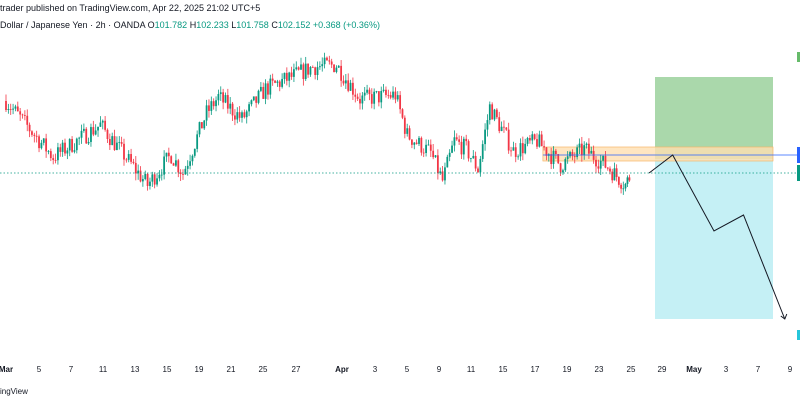 This screenshot has width=800, height=400. What do you see at coordinates (167, 369) in the screenshot?
I see `x-tick-label: 15` at bounding box center [167, 369].